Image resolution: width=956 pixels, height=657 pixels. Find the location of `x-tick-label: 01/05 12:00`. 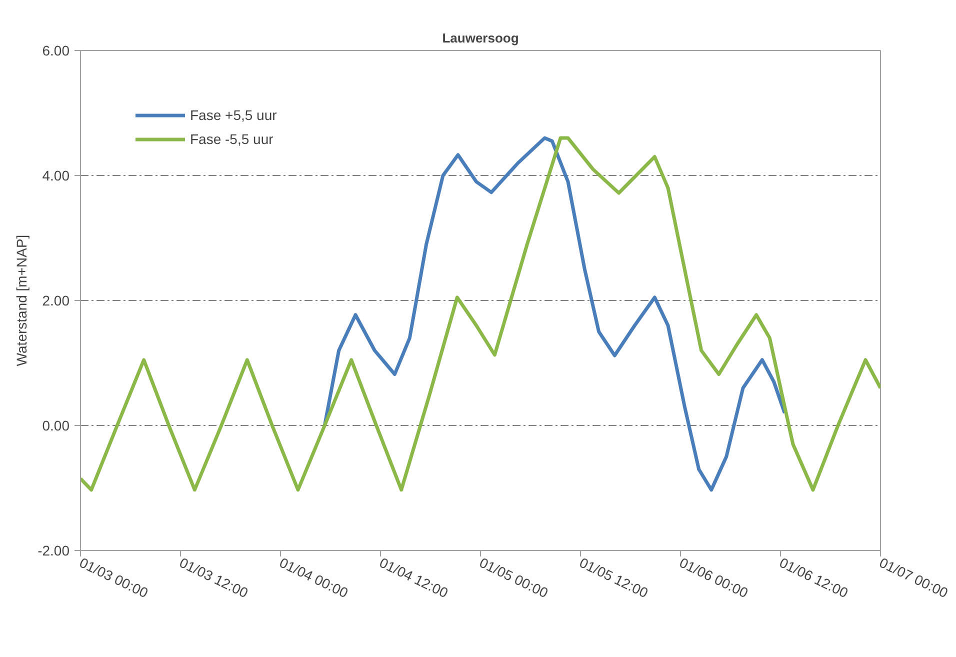

x-tick-label: 01/05 12:00 is located at coordinates (614, 577).